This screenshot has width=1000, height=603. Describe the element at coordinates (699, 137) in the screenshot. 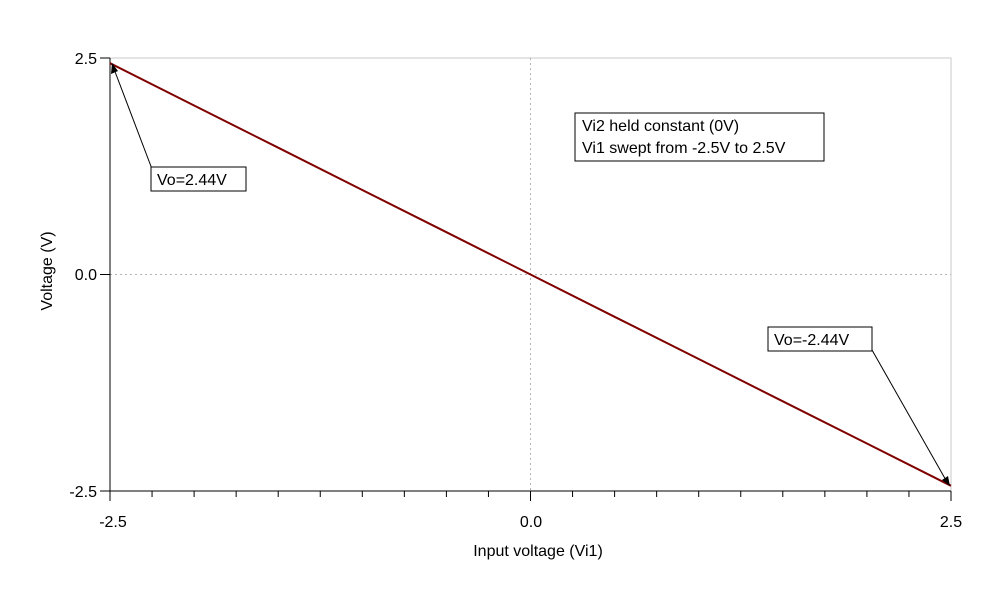

I see `note-box` at that location.